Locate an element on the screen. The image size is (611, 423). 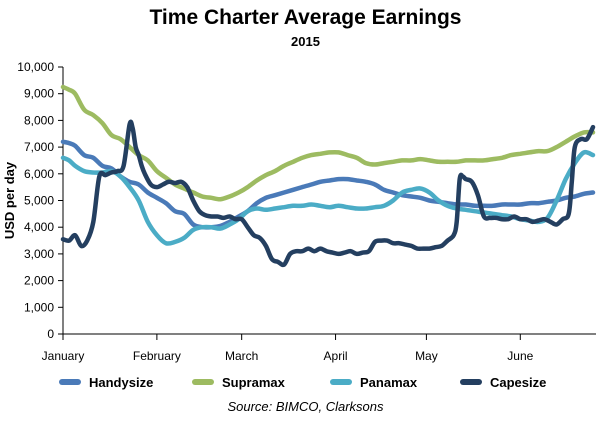
source-note: Source: BIMCO, Clarksons is located at coordinates (305, 406).